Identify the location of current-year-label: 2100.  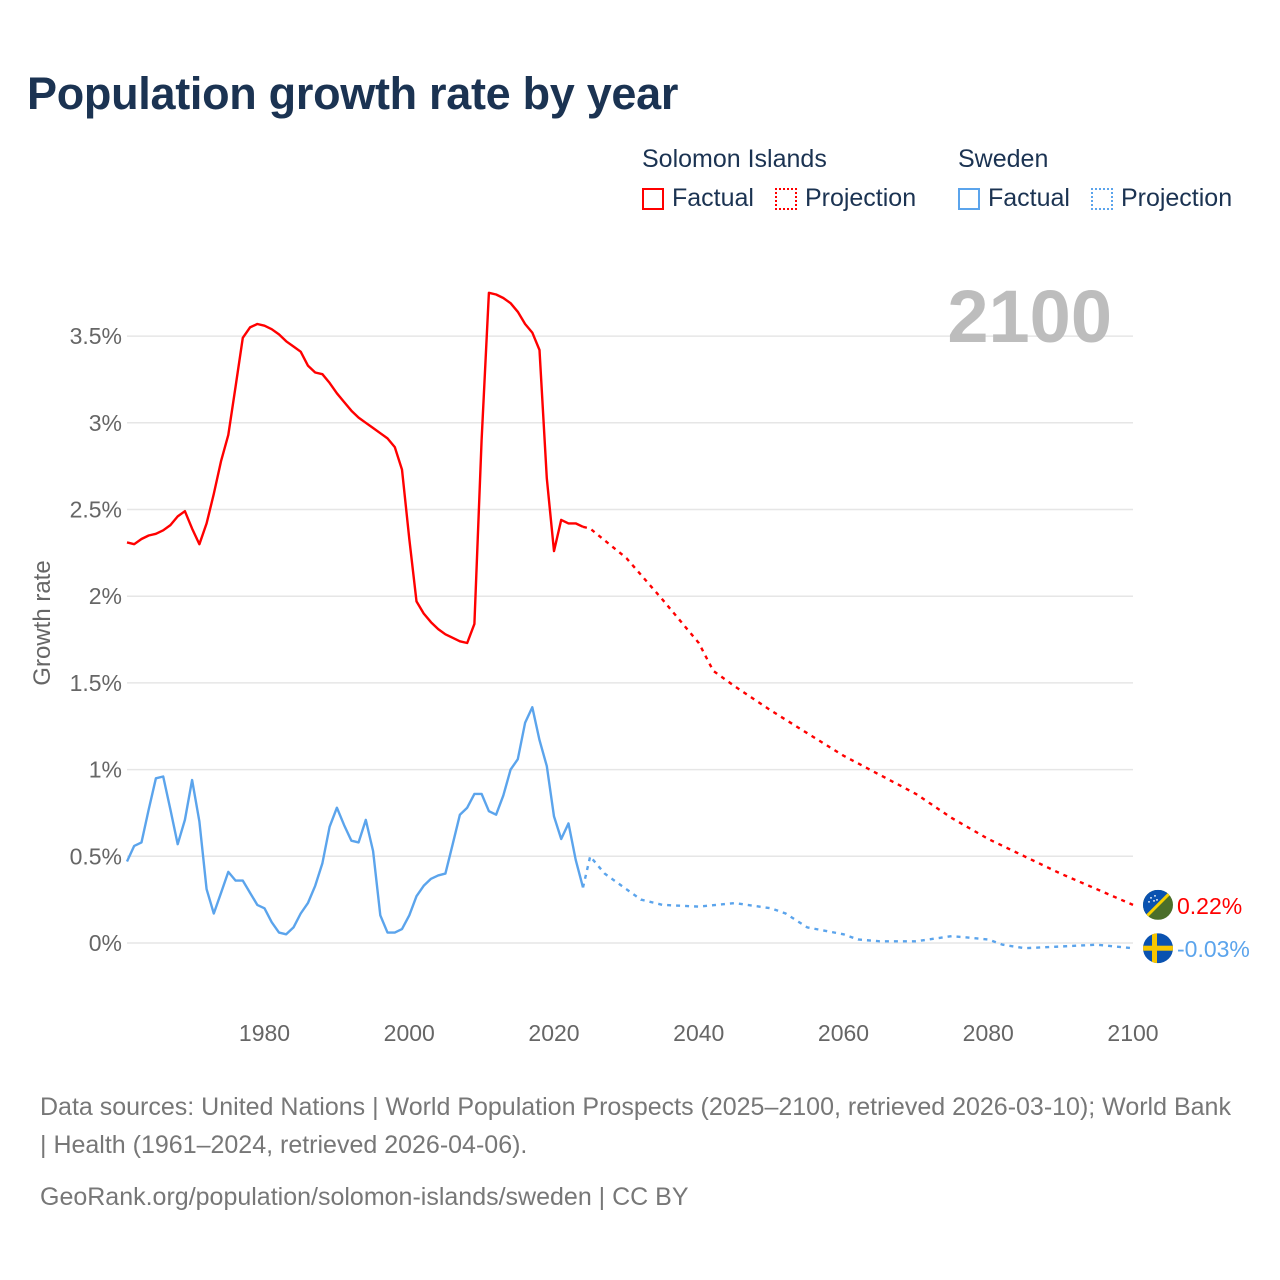
(1029, 316).